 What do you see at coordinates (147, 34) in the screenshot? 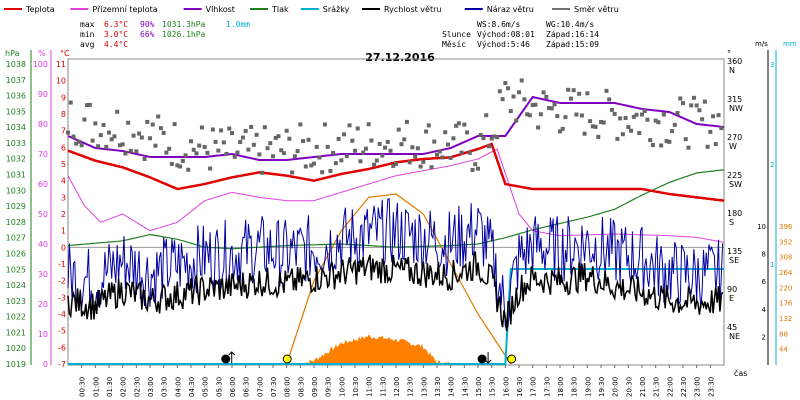
I see `min-humidity: 66%` at bounding box center [147, 34].